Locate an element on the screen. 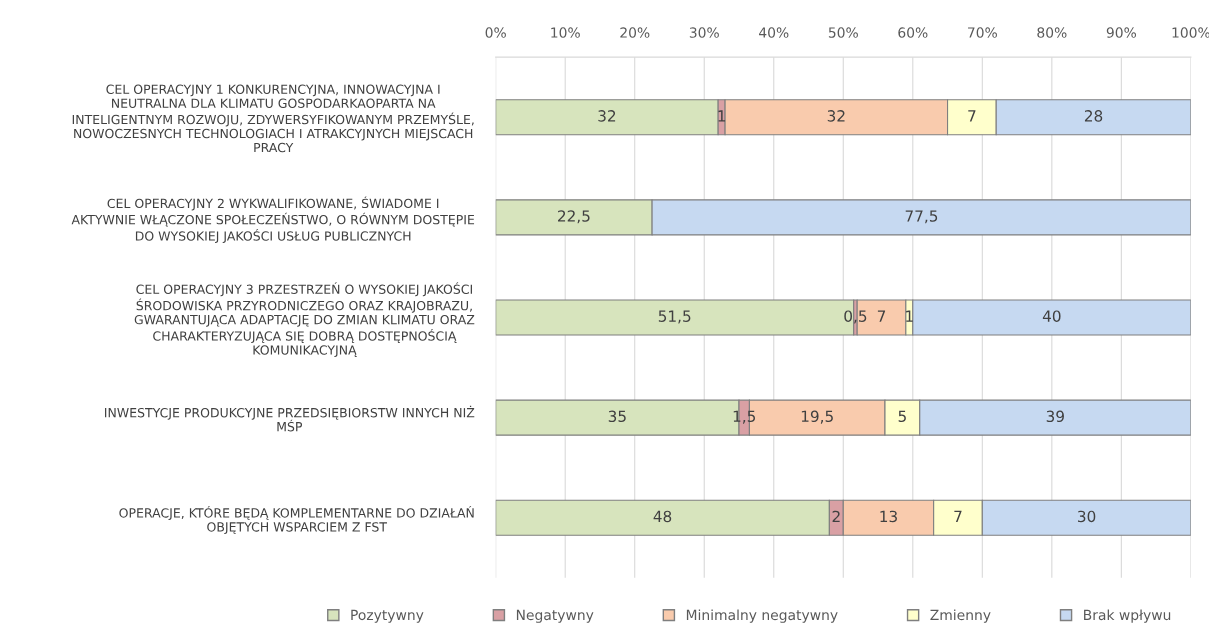  legend-label: Zmienny is located at coordinates (960, 616).